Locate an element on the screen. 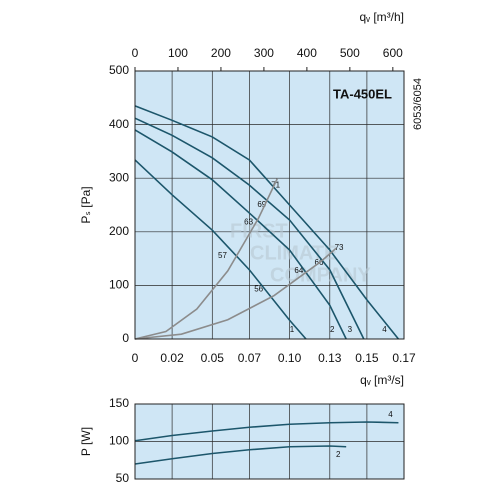 This screenshot has height=500, width=500. y-tick-label: 150 is located at coordinates (119, 403).